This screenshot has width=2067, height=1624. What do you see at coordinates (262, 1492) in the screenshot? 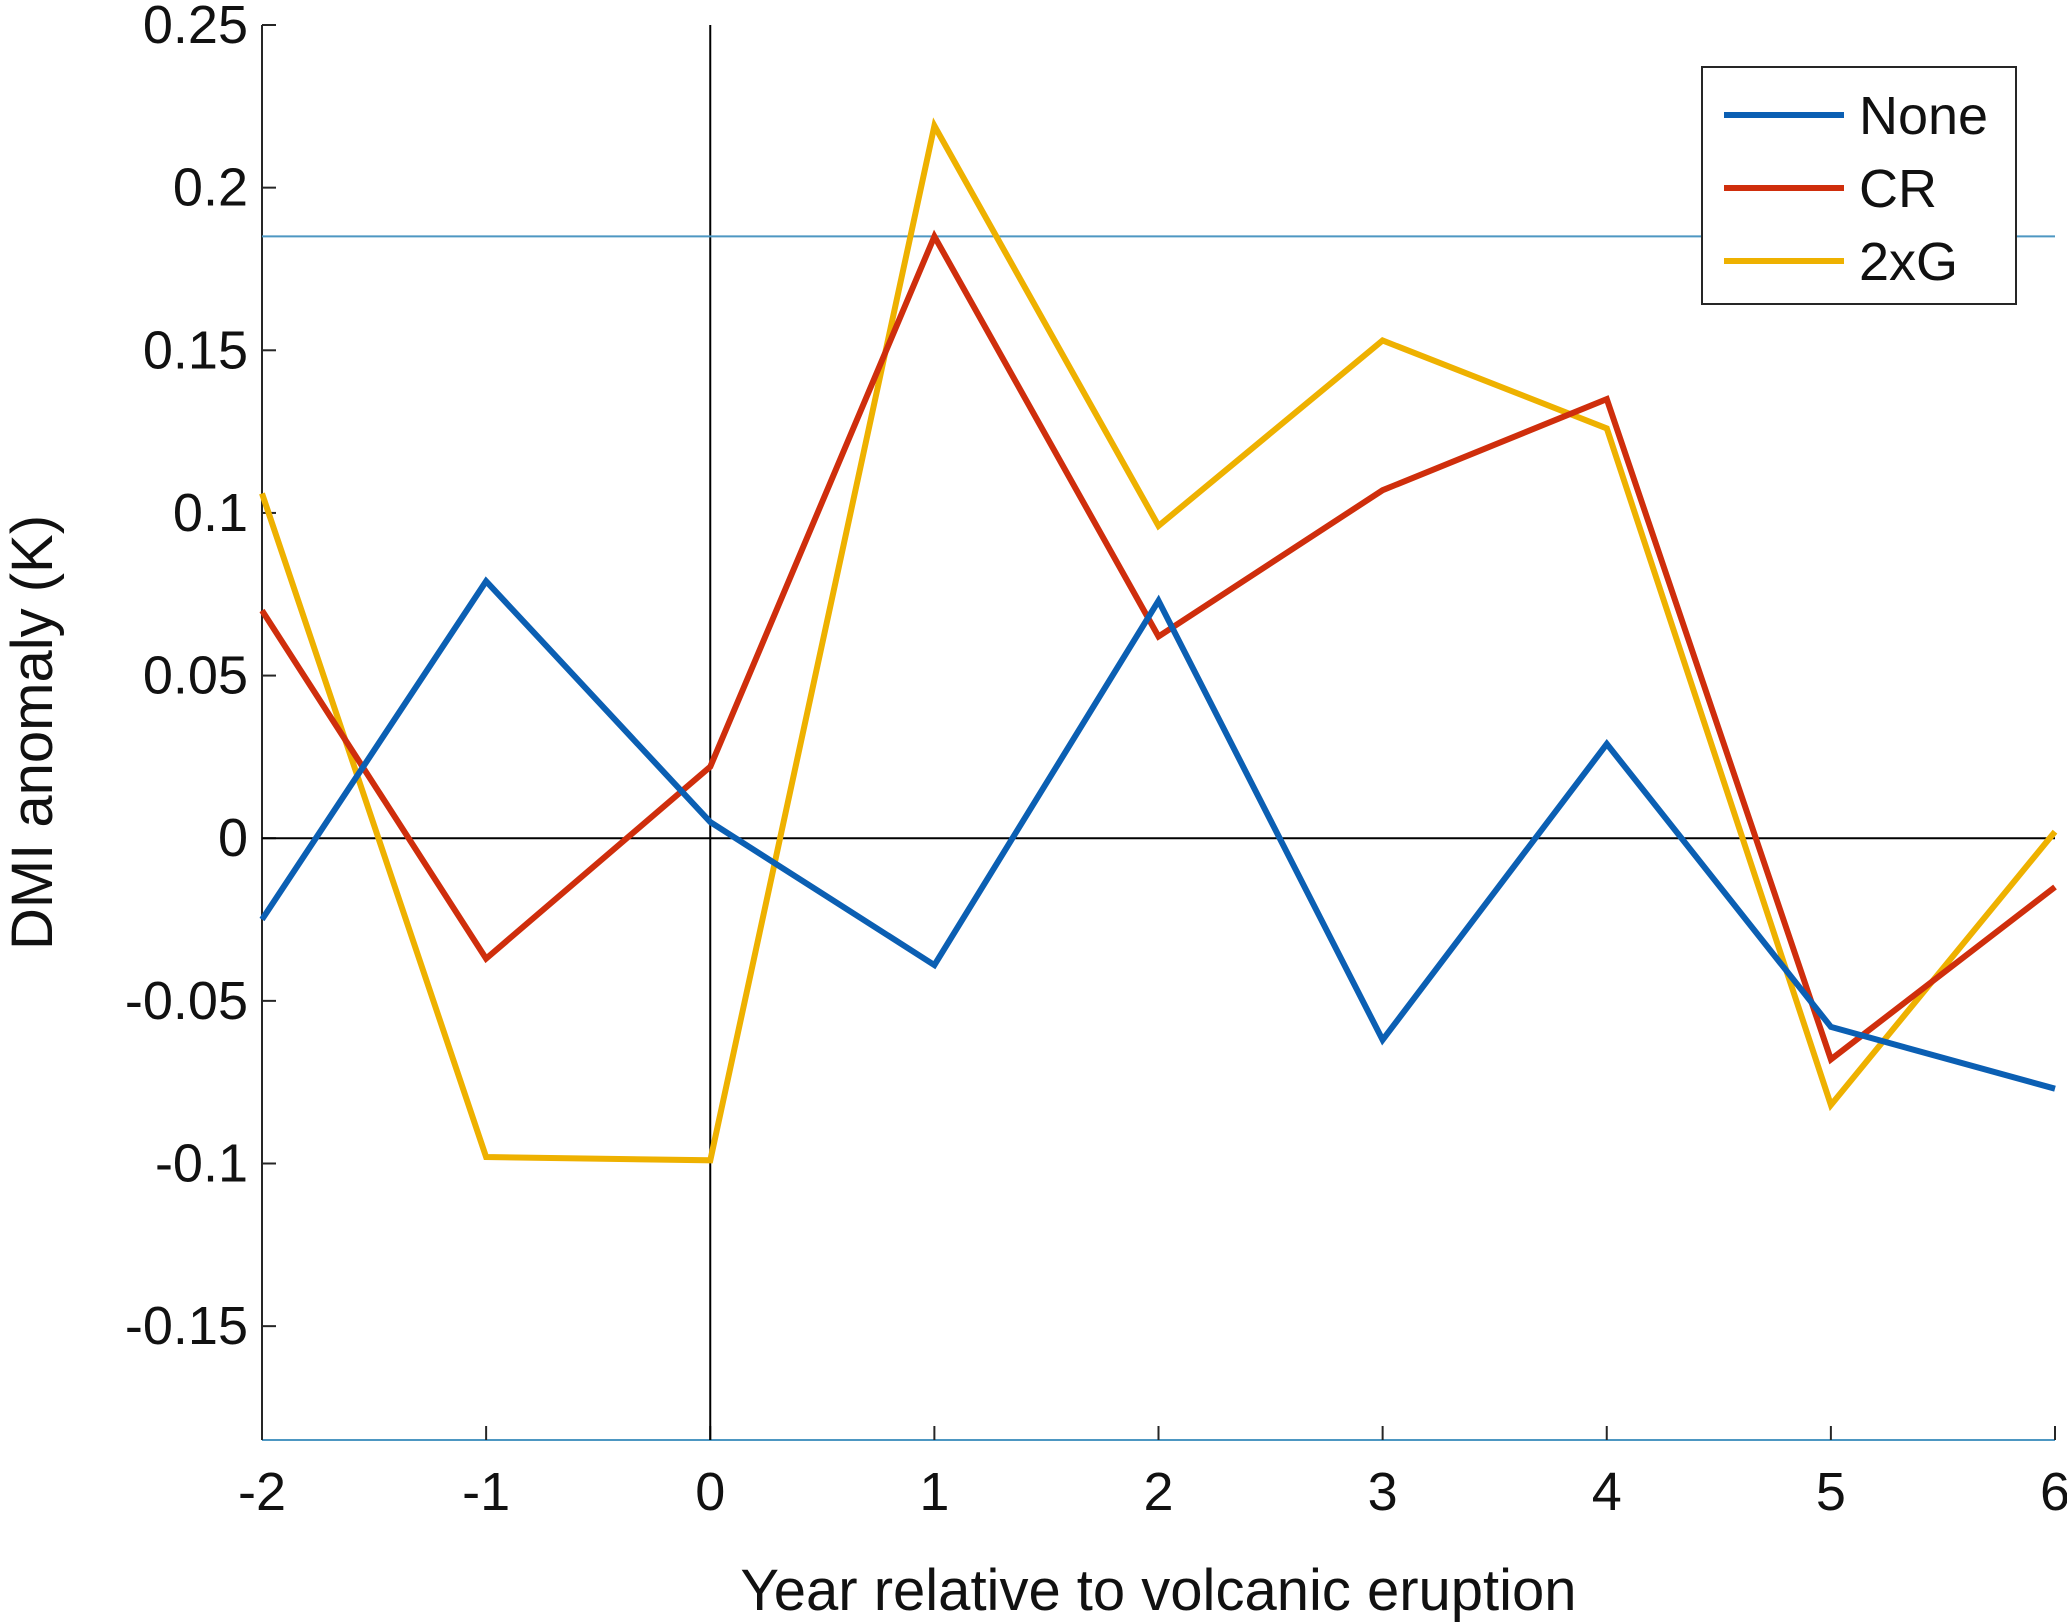
I see `x-tick-label: -2` at bounding box center [262, 1492].